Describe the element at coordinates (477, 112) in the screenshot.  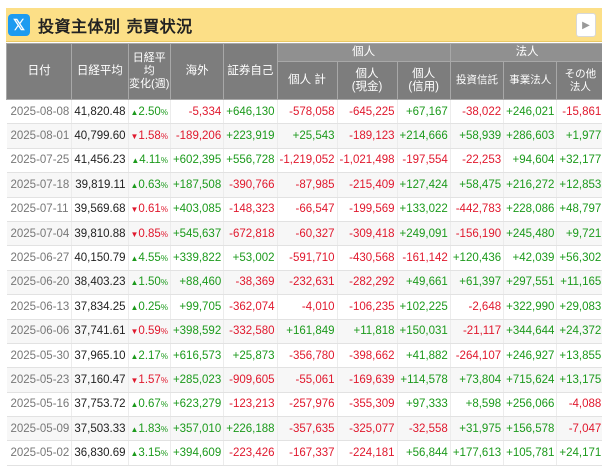
I see `cell-investment-trust: -38,022` at that location.